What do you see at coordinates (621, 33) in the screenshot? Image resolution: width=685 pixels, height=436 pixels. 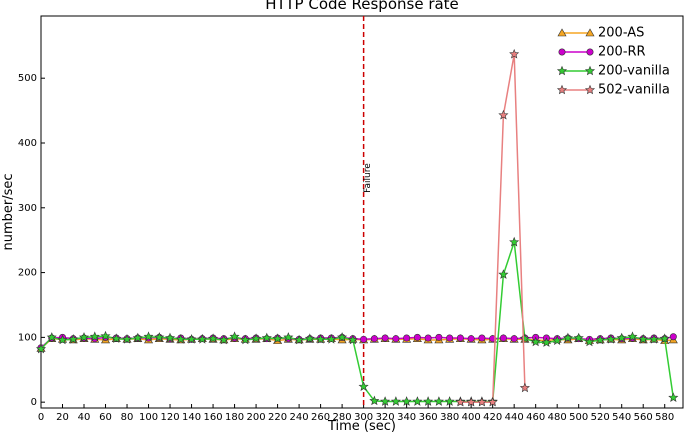 I see `legend-label: 200-AS` at bounding box center [621, 33].